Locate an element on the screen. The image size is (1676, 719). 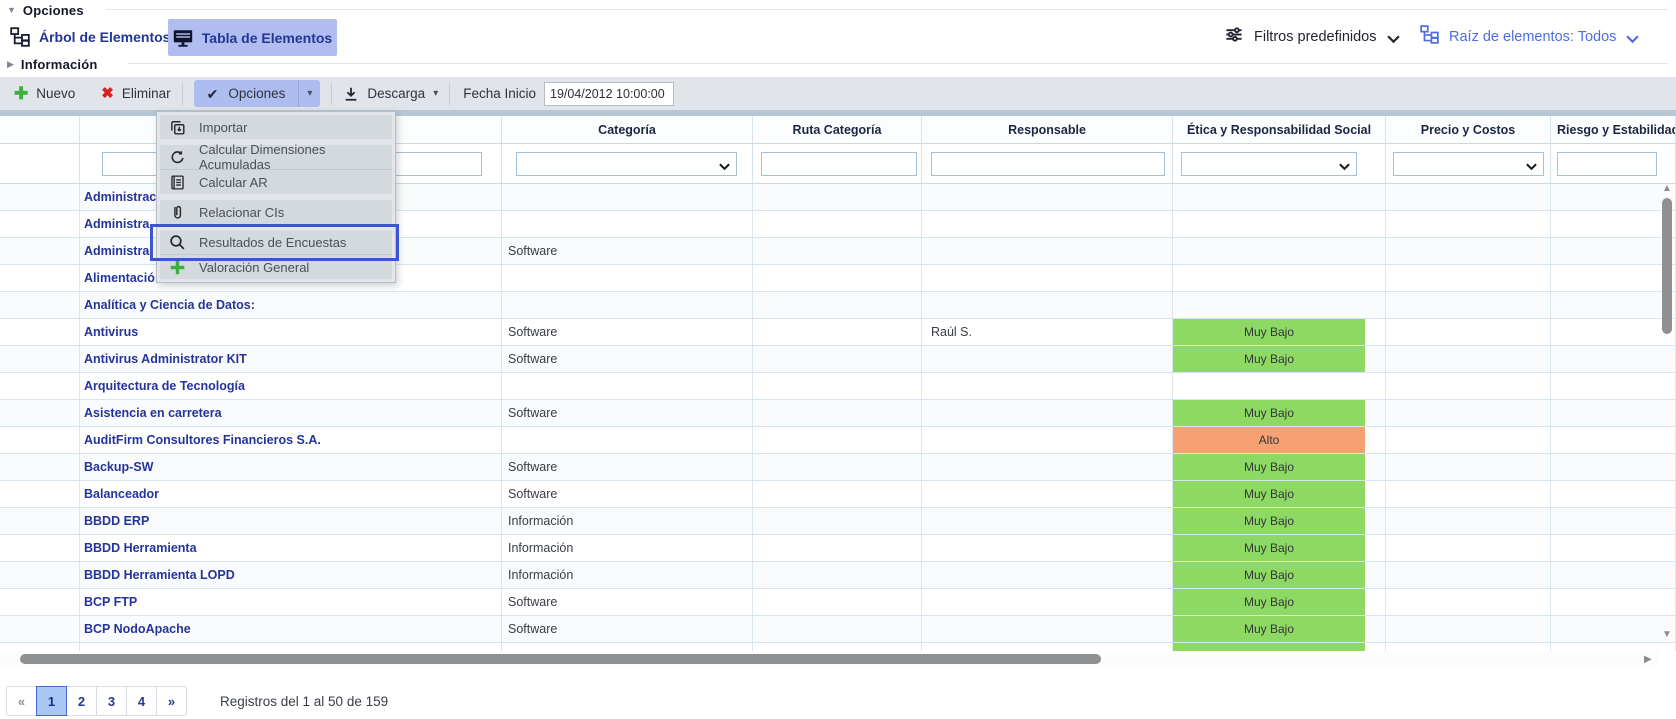
menu-item-relacionar-cis: Relacionar CIs is located at coordinates (276, 212).